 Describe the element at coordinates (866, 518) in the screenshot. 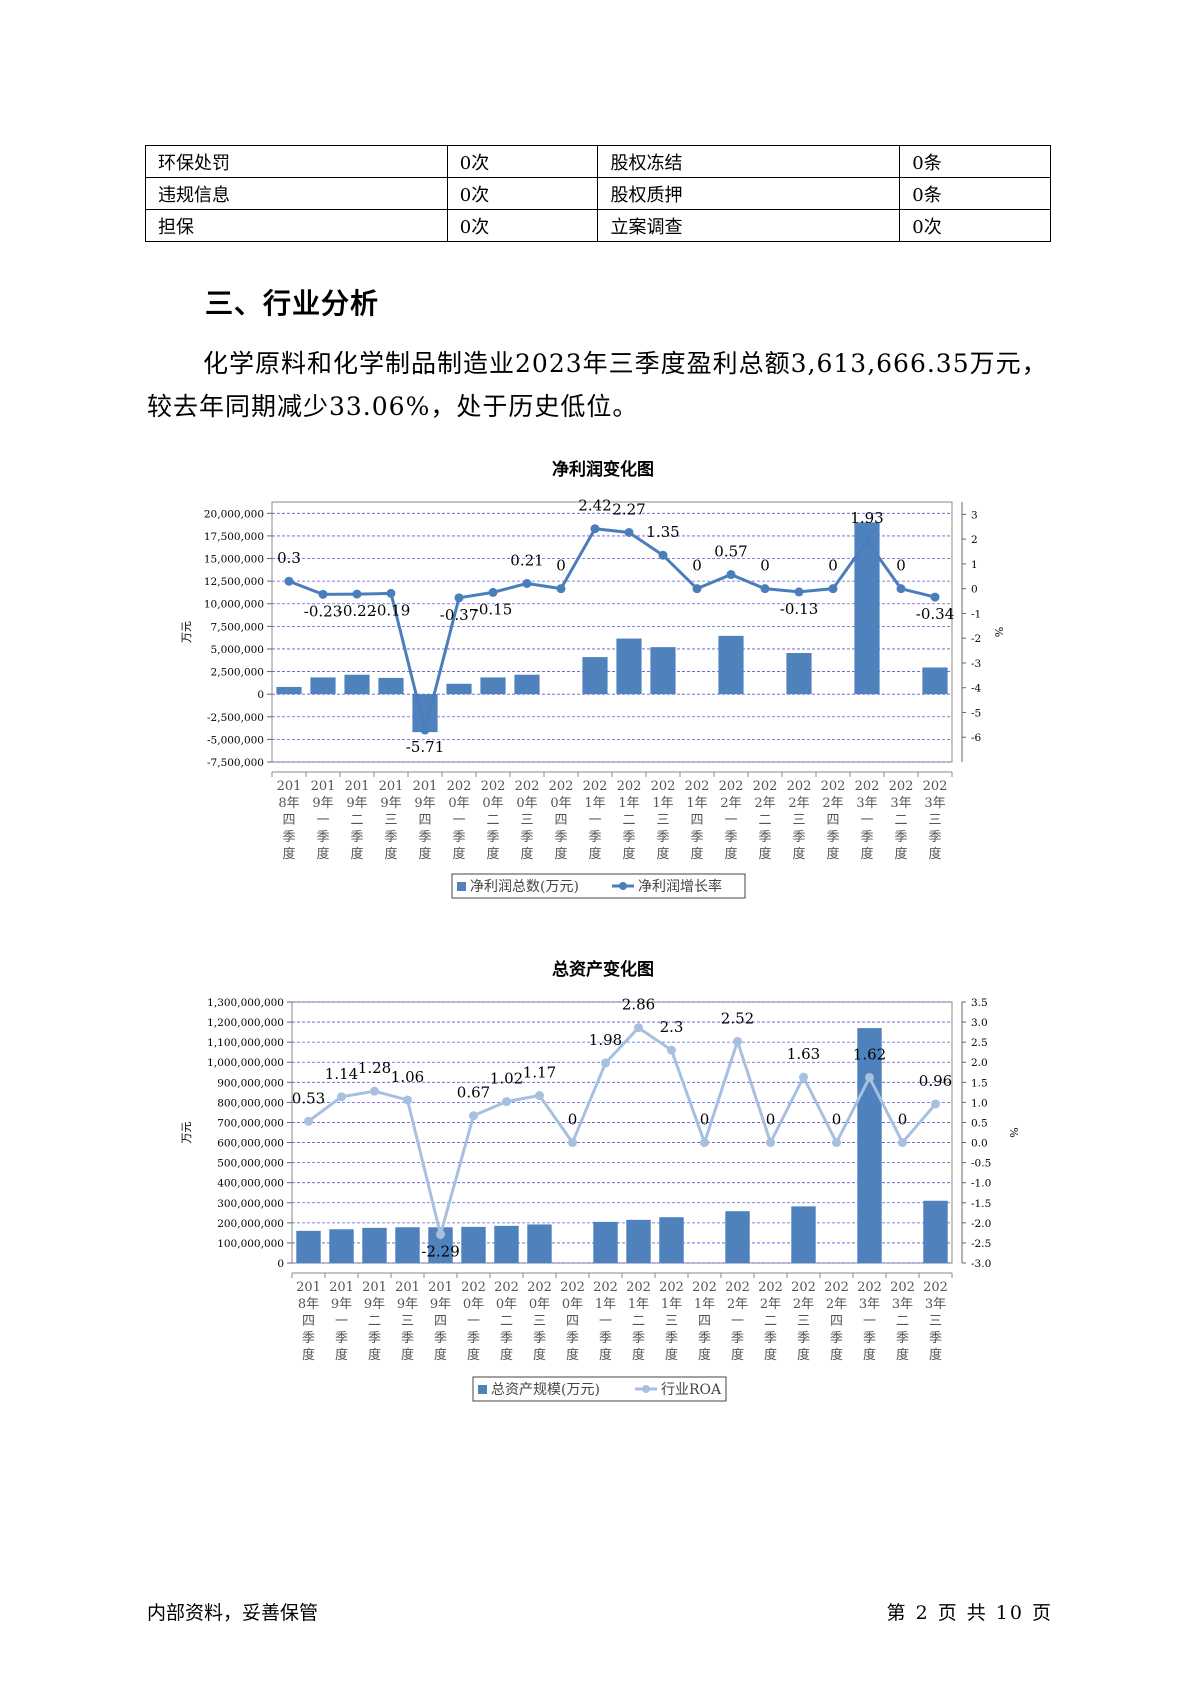

I see `data-label: 1.93` at that location.